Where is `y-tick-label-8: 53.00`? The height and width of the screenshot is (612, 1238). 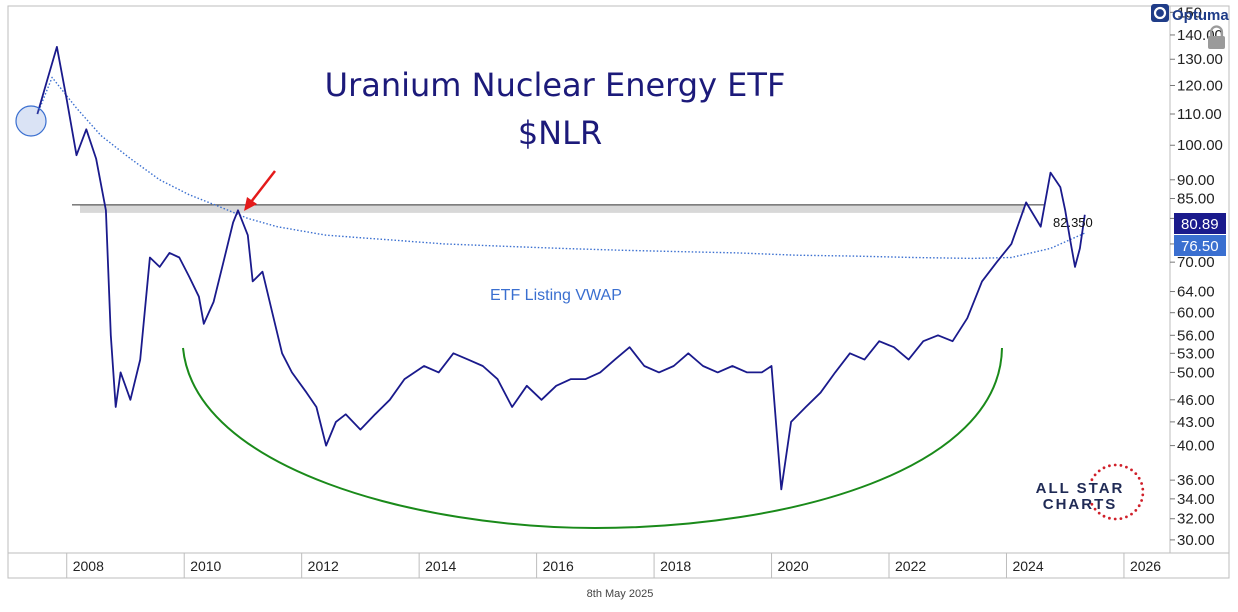
y-tick-label-8: 53.00 is located at coordinates (1196, 353).